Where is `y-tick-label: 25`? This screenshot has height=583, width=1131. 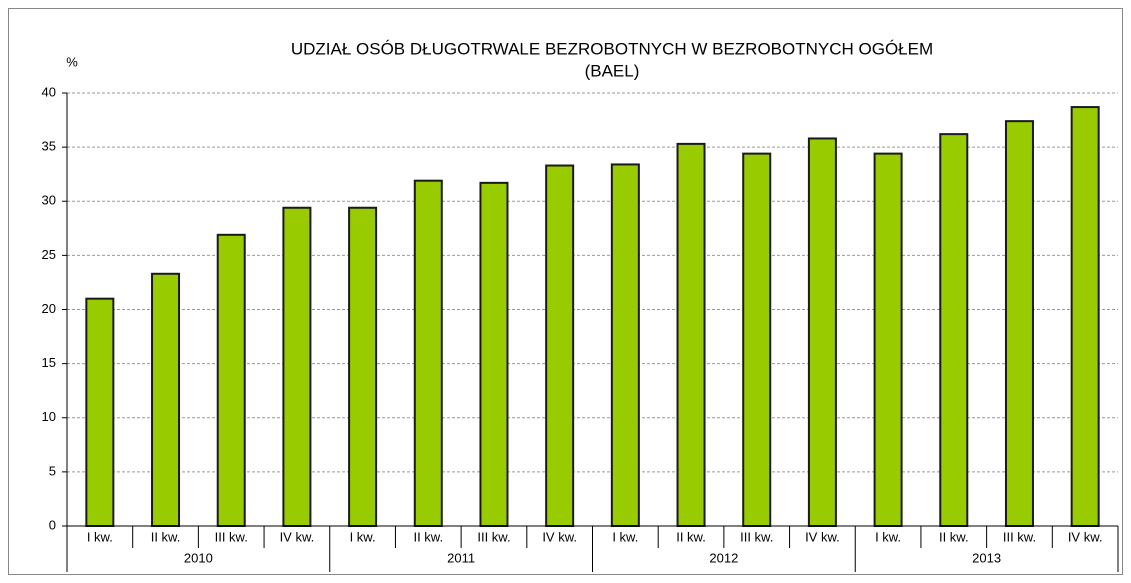 y-tick-label: 25 is located at coordinates (49, 254).